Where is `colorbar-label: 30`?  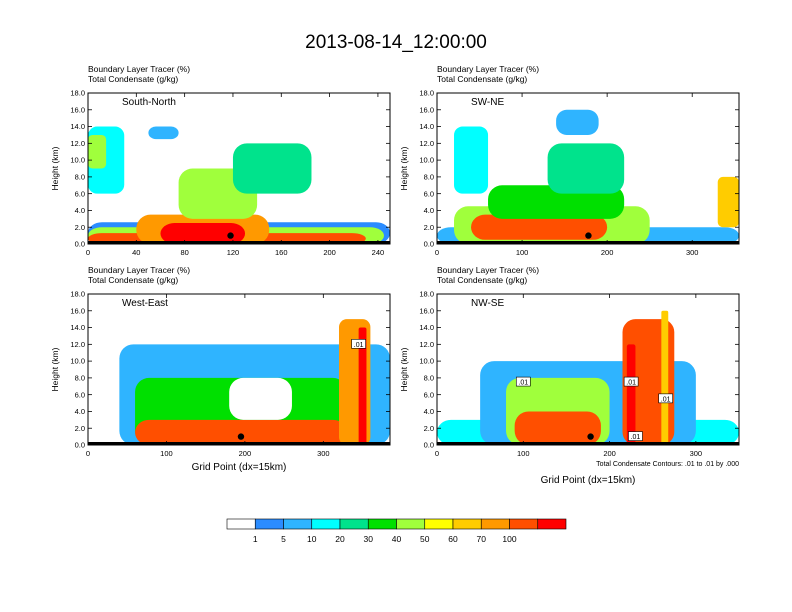
colorbar-label: 30 is located at coordinates (369, 539).